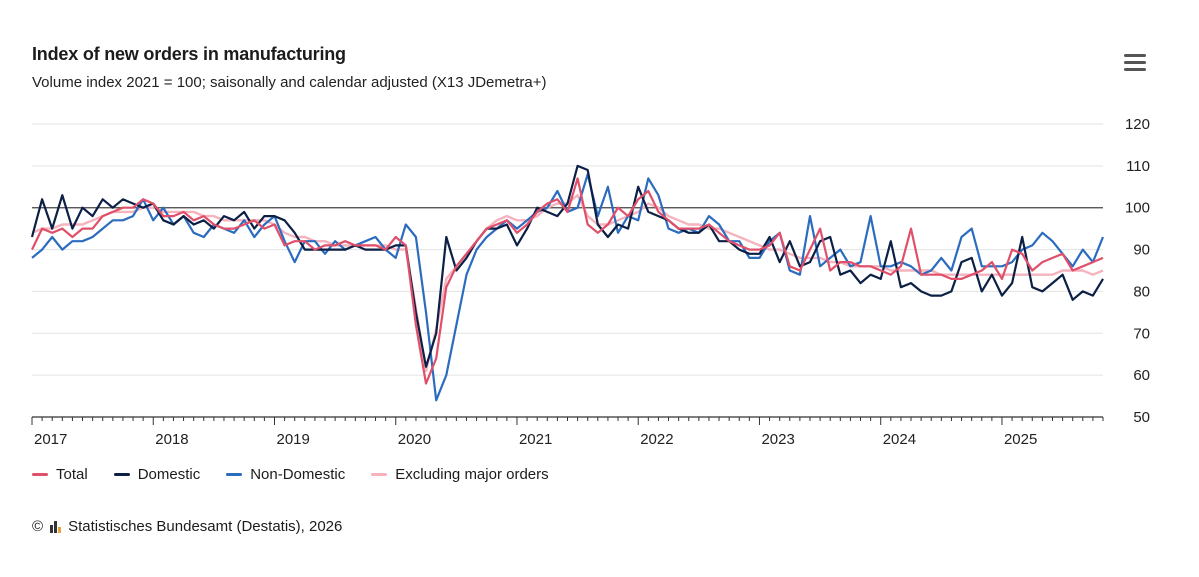 Image resolution: width=1199 pixels, height=577 pixels. Describe the element at coordinates (777, 439) in the screenshot. I see `x-tick-label: 2023` at that location.